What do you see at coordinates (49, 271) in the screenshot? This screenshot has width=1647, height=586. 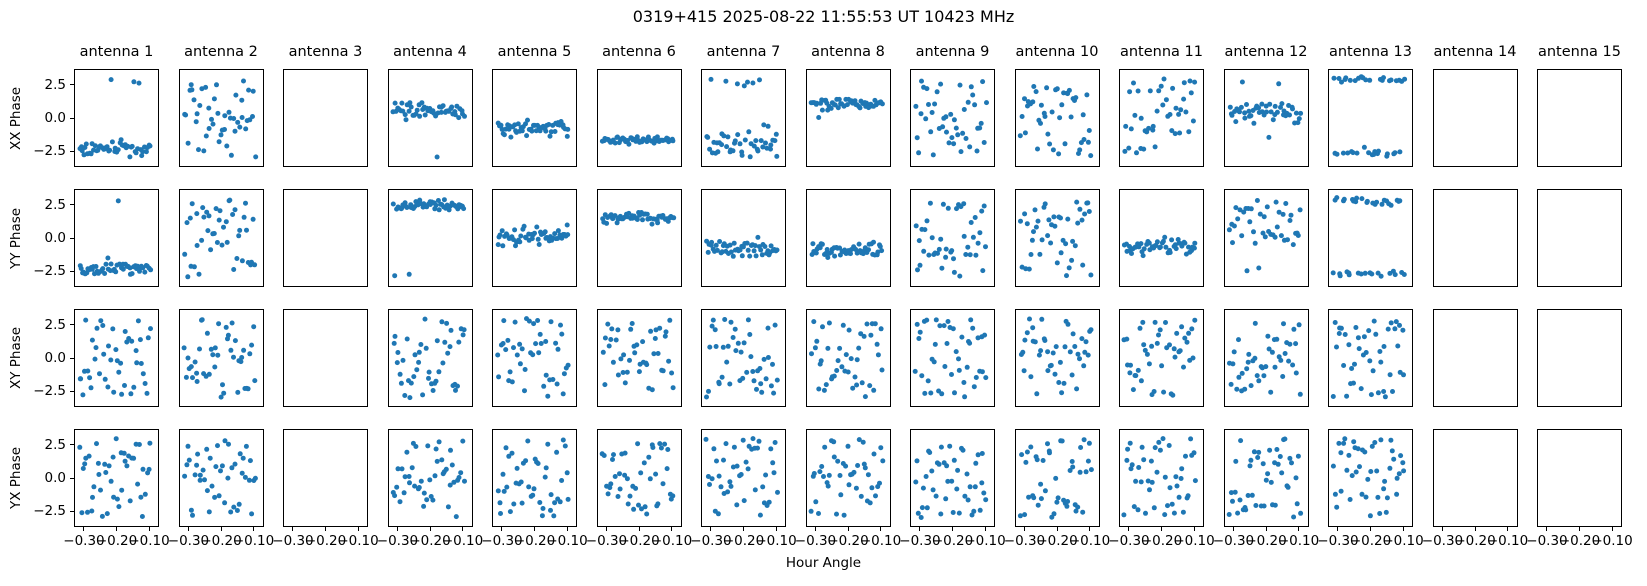 I see `y-tick-label: −2.5` at bounding box center [49, 271].